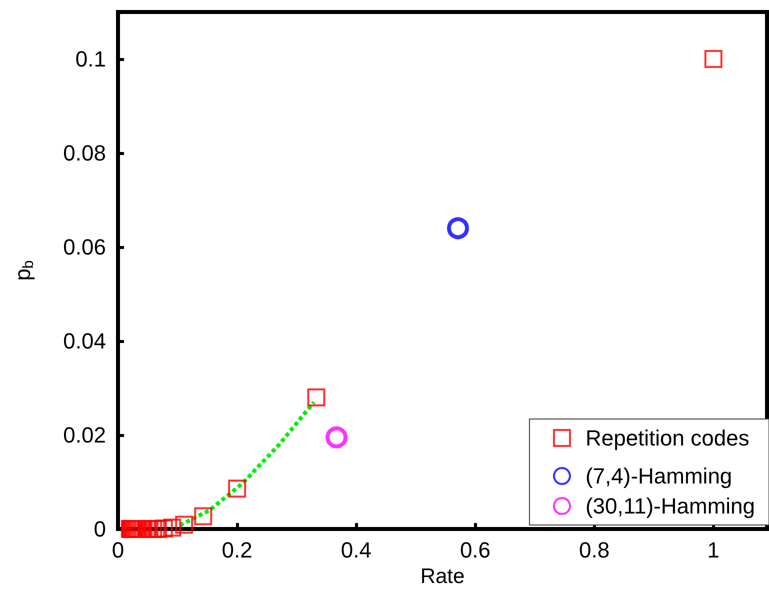  I want to click on y-tick-label: 0.08, so click(84, 153).